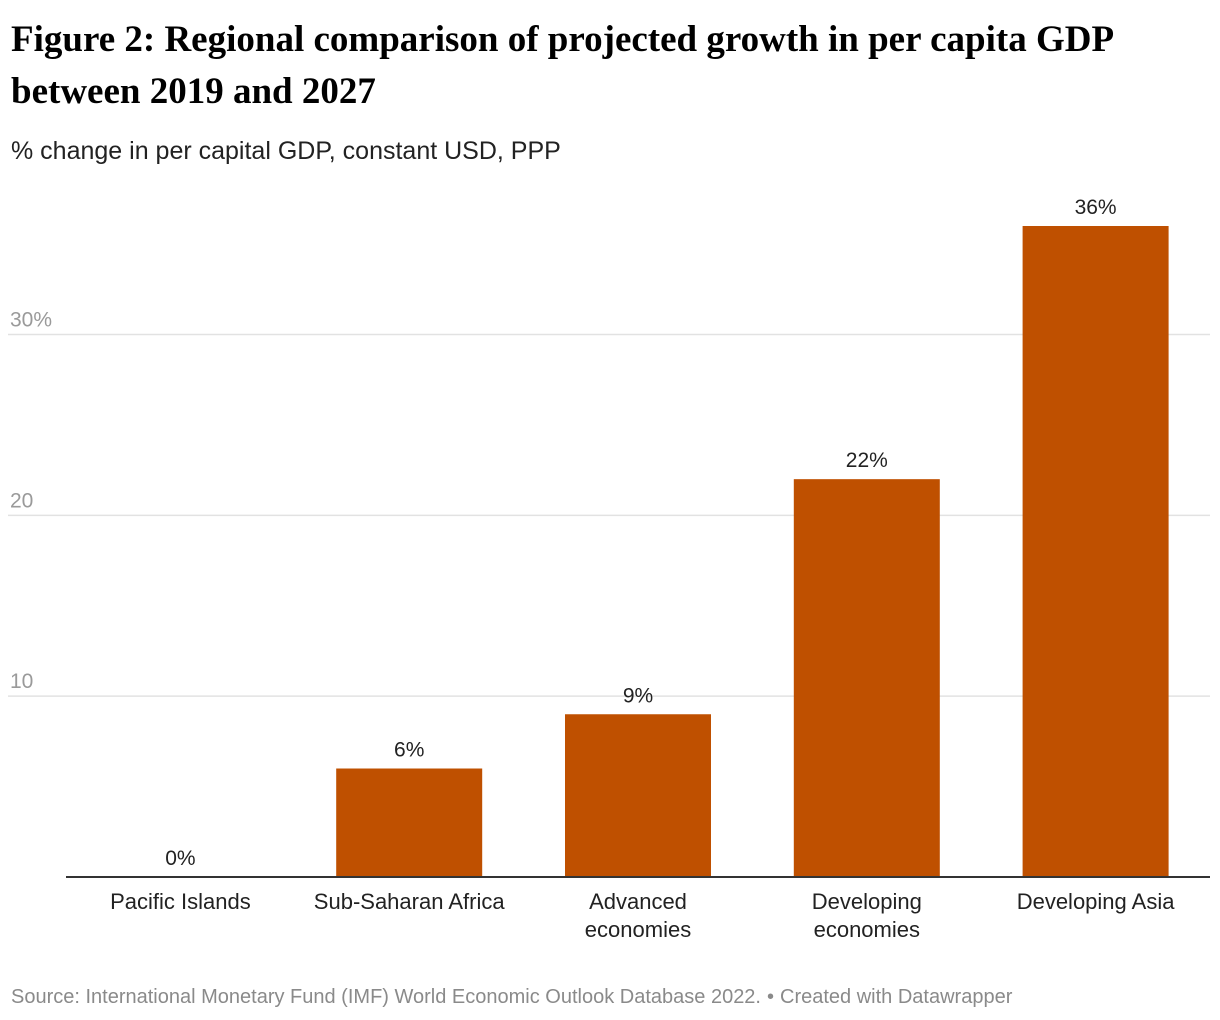 The height and width of the screenshot is (1020, 1220). I want to click on y-tick-label: 10, so click(21, 681).